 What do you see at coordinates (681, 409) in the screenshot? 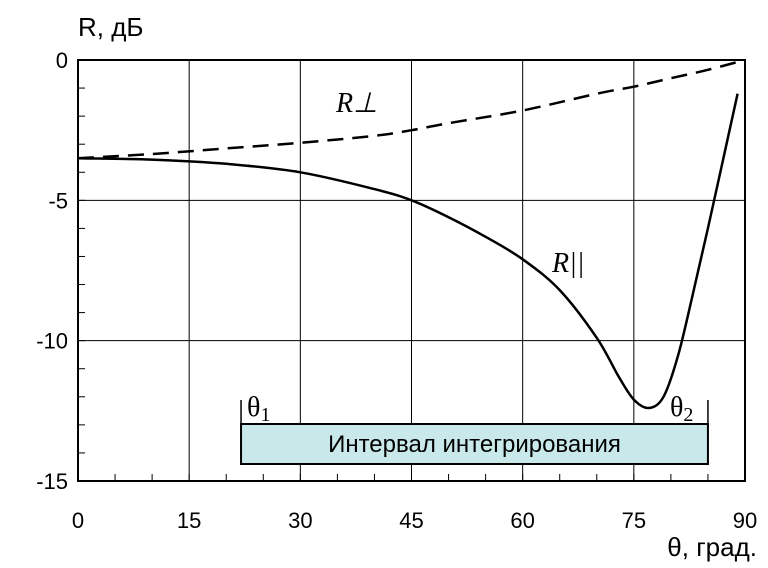
I see `theta2-label: θ2` at bounding box center [681, 409].